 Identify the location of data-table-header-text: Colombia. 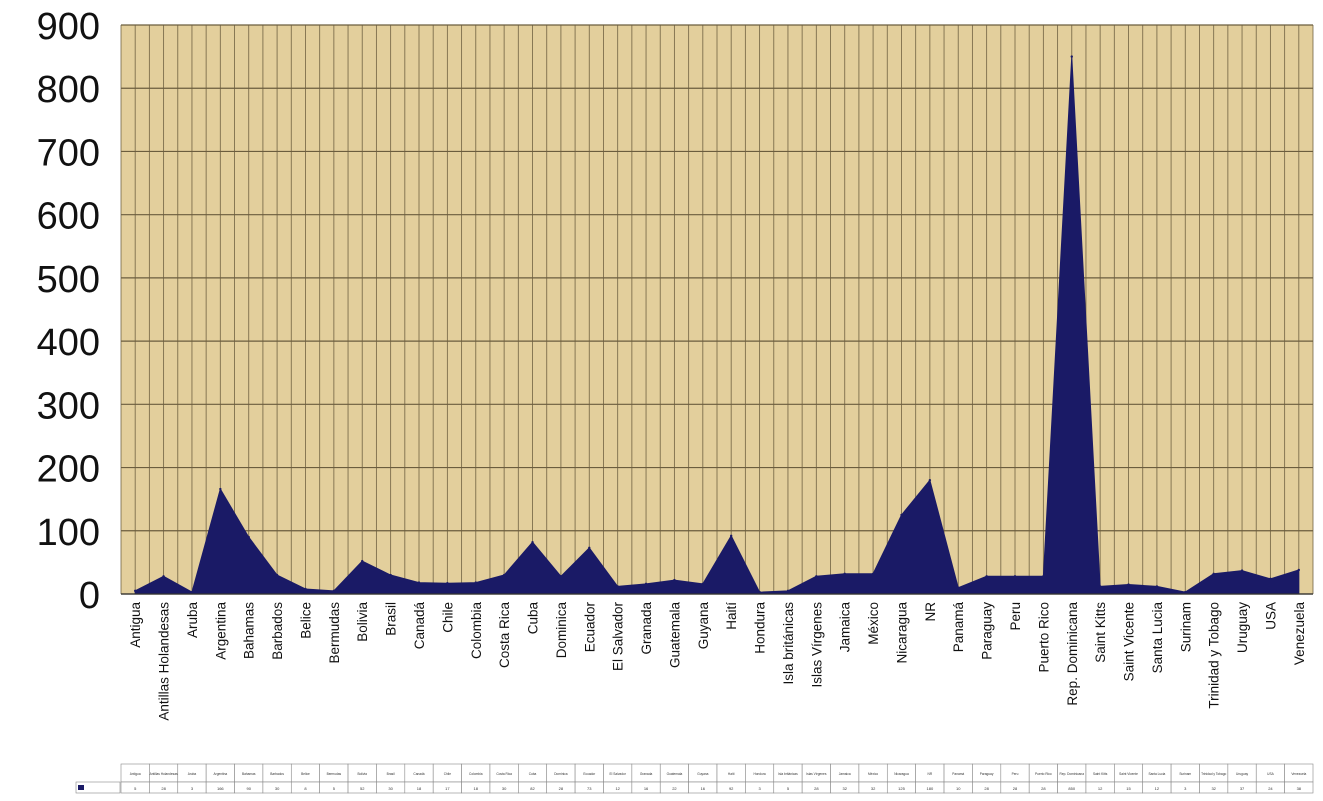
(476, 774).